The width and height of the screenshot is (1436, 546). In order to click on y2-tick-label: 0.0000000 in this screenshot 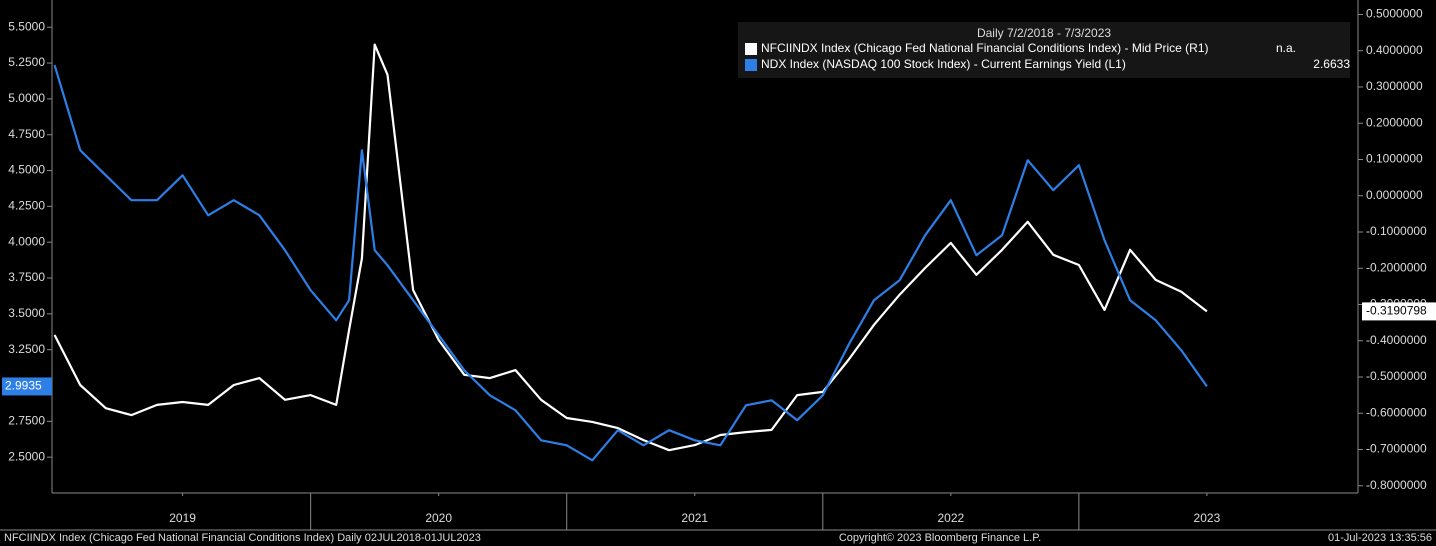, I will do `click(1394, 195)`.